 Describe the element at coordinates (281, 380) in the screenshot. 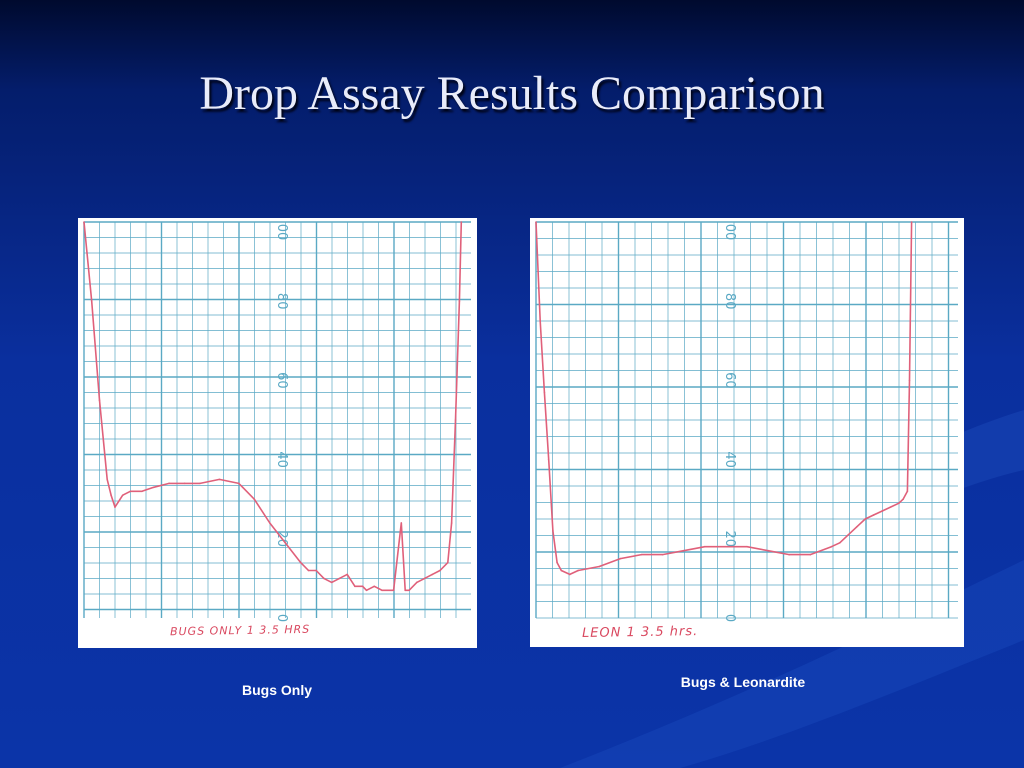

I see `bugs-only-tick-label: 60` at that location.